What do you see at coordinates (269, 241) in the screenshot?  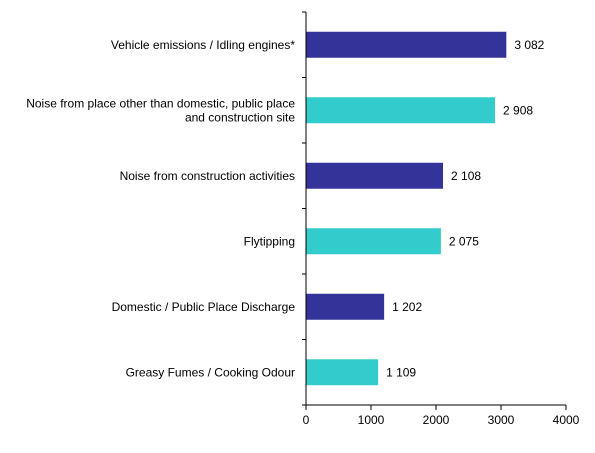 I see `category-label-4: Flytipping` at bounding box center [269, 241].